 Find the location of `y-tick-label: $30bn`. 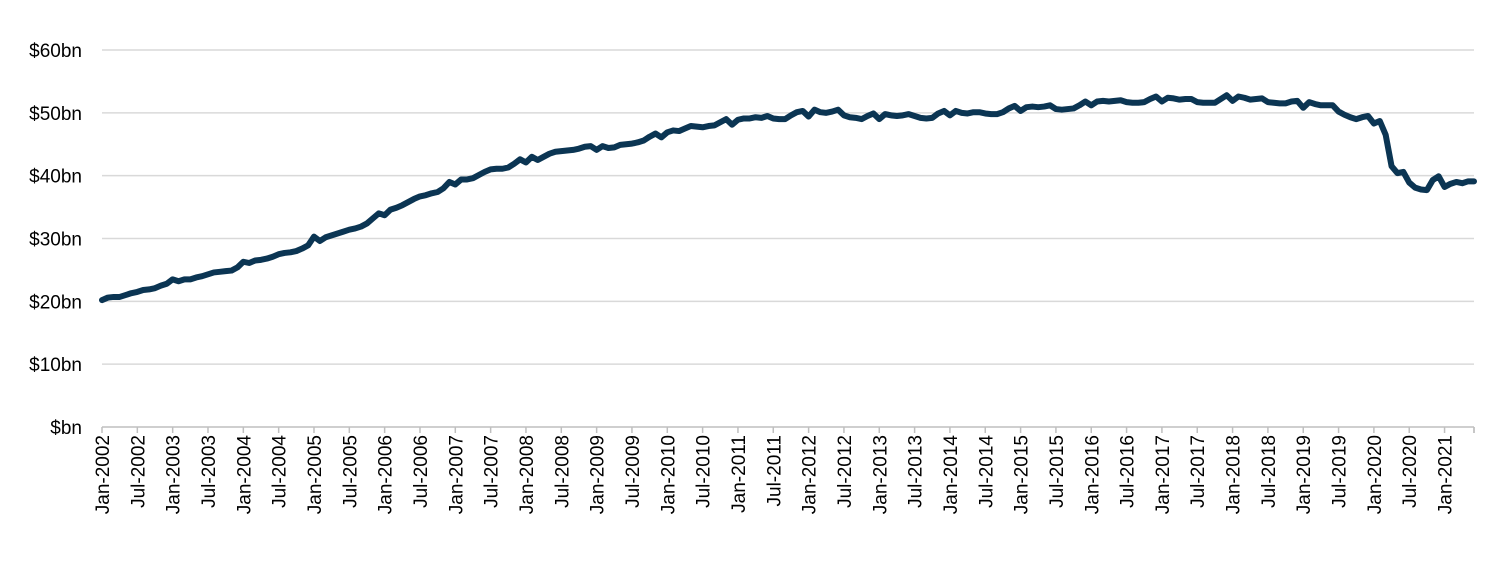

y-tick-label: $30bn is located at coordinates (55, 240).